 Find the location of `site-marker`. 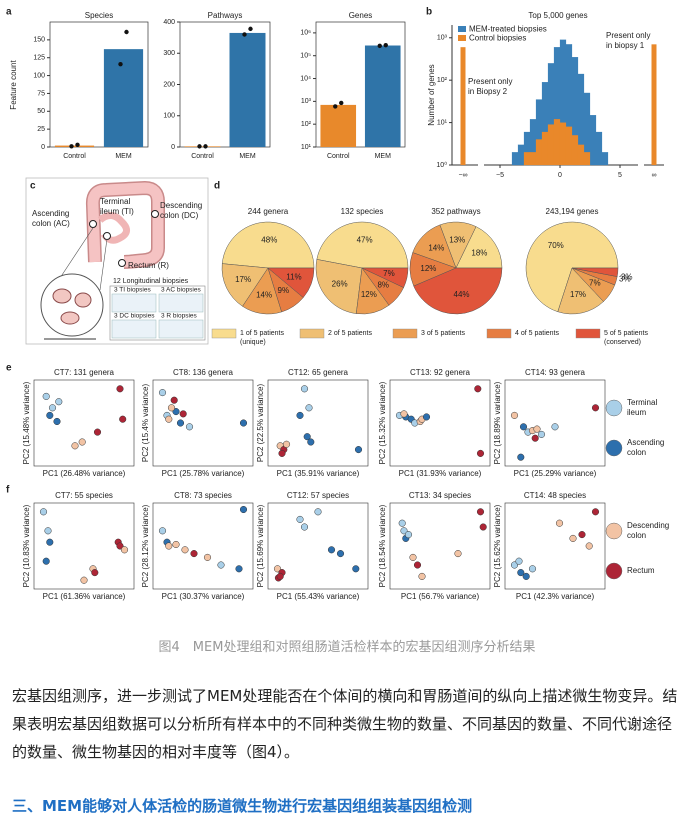

site-marker is located at coordinates (93, 224).